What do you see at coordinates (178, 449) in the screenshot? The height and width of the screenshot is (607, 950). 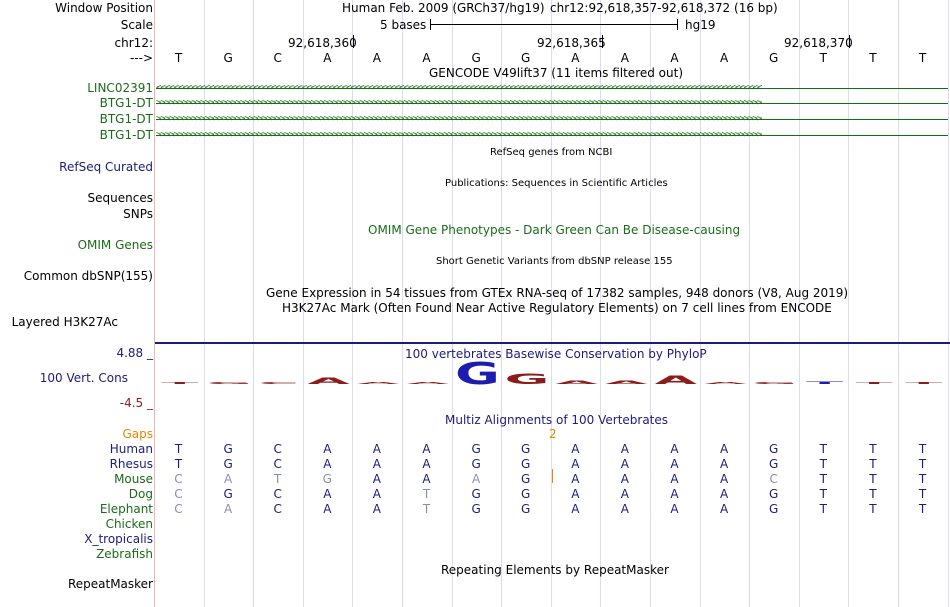 I see `human-base-1: T` at bounding box center [178, 449].